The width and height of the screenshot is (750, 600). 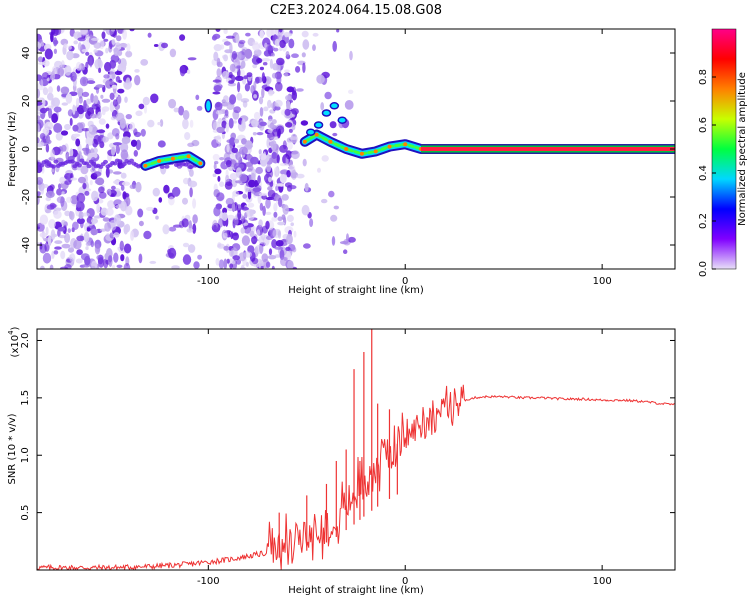 What do you see at coordinates (356, 290) in the screenshot?
I see `spectrogram-xlabel: Height of straight line (km)` at bounding box center [356, 290].